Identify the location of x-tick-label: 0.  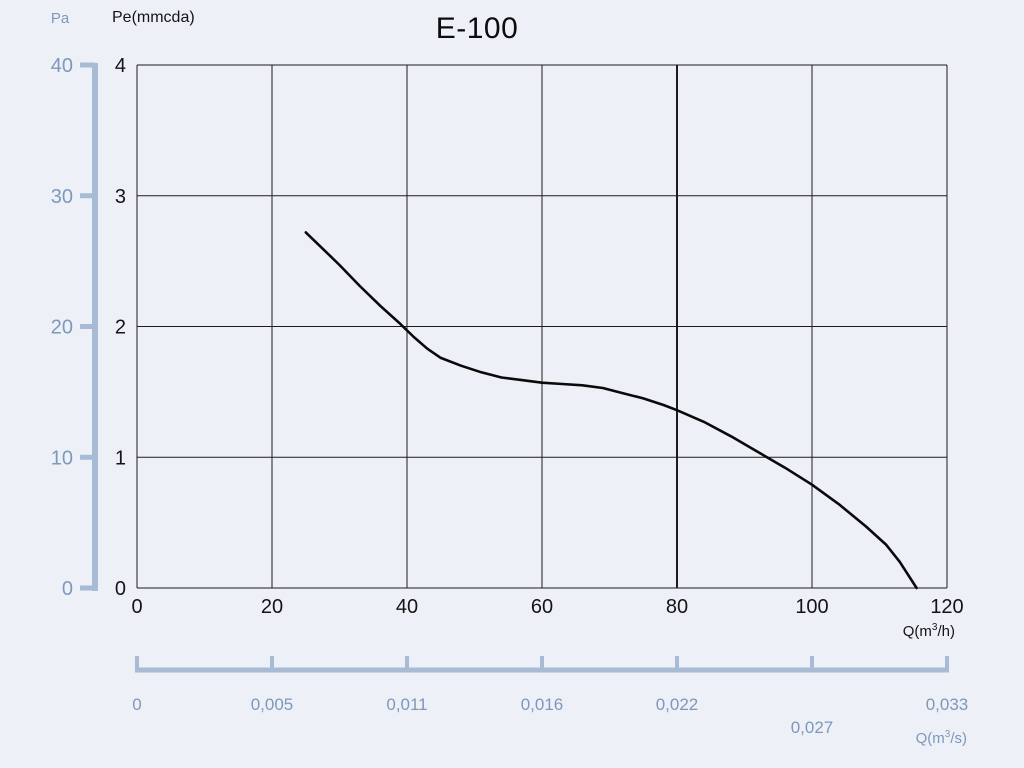
(136, 607).